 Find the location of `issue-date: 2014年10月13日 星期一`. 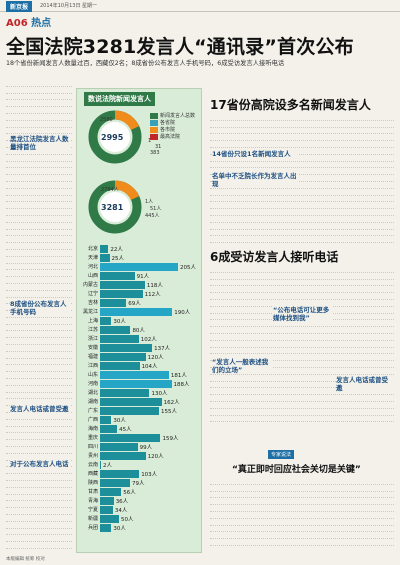

issue-date: 2014年10月13日 星期一 is located at coordinates (69, 6).